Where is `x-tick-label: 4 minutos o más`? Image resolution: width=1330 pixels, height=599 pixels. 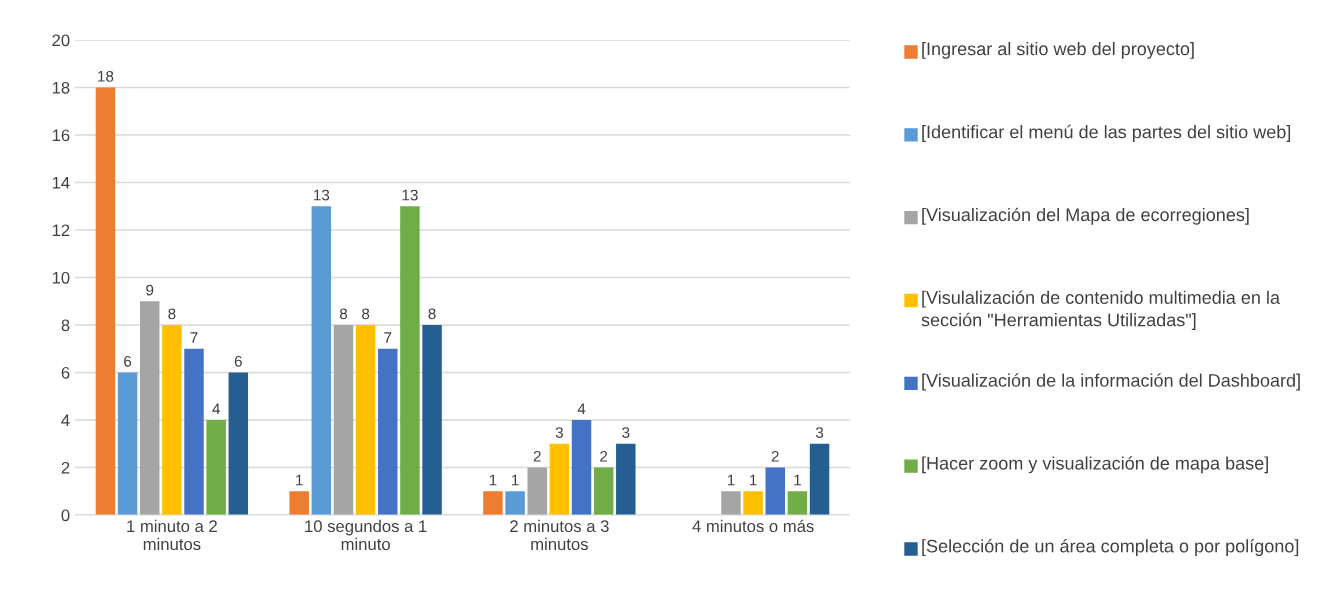 x-tick-label: 4 minutos o más is located at coordinates (753, 526).